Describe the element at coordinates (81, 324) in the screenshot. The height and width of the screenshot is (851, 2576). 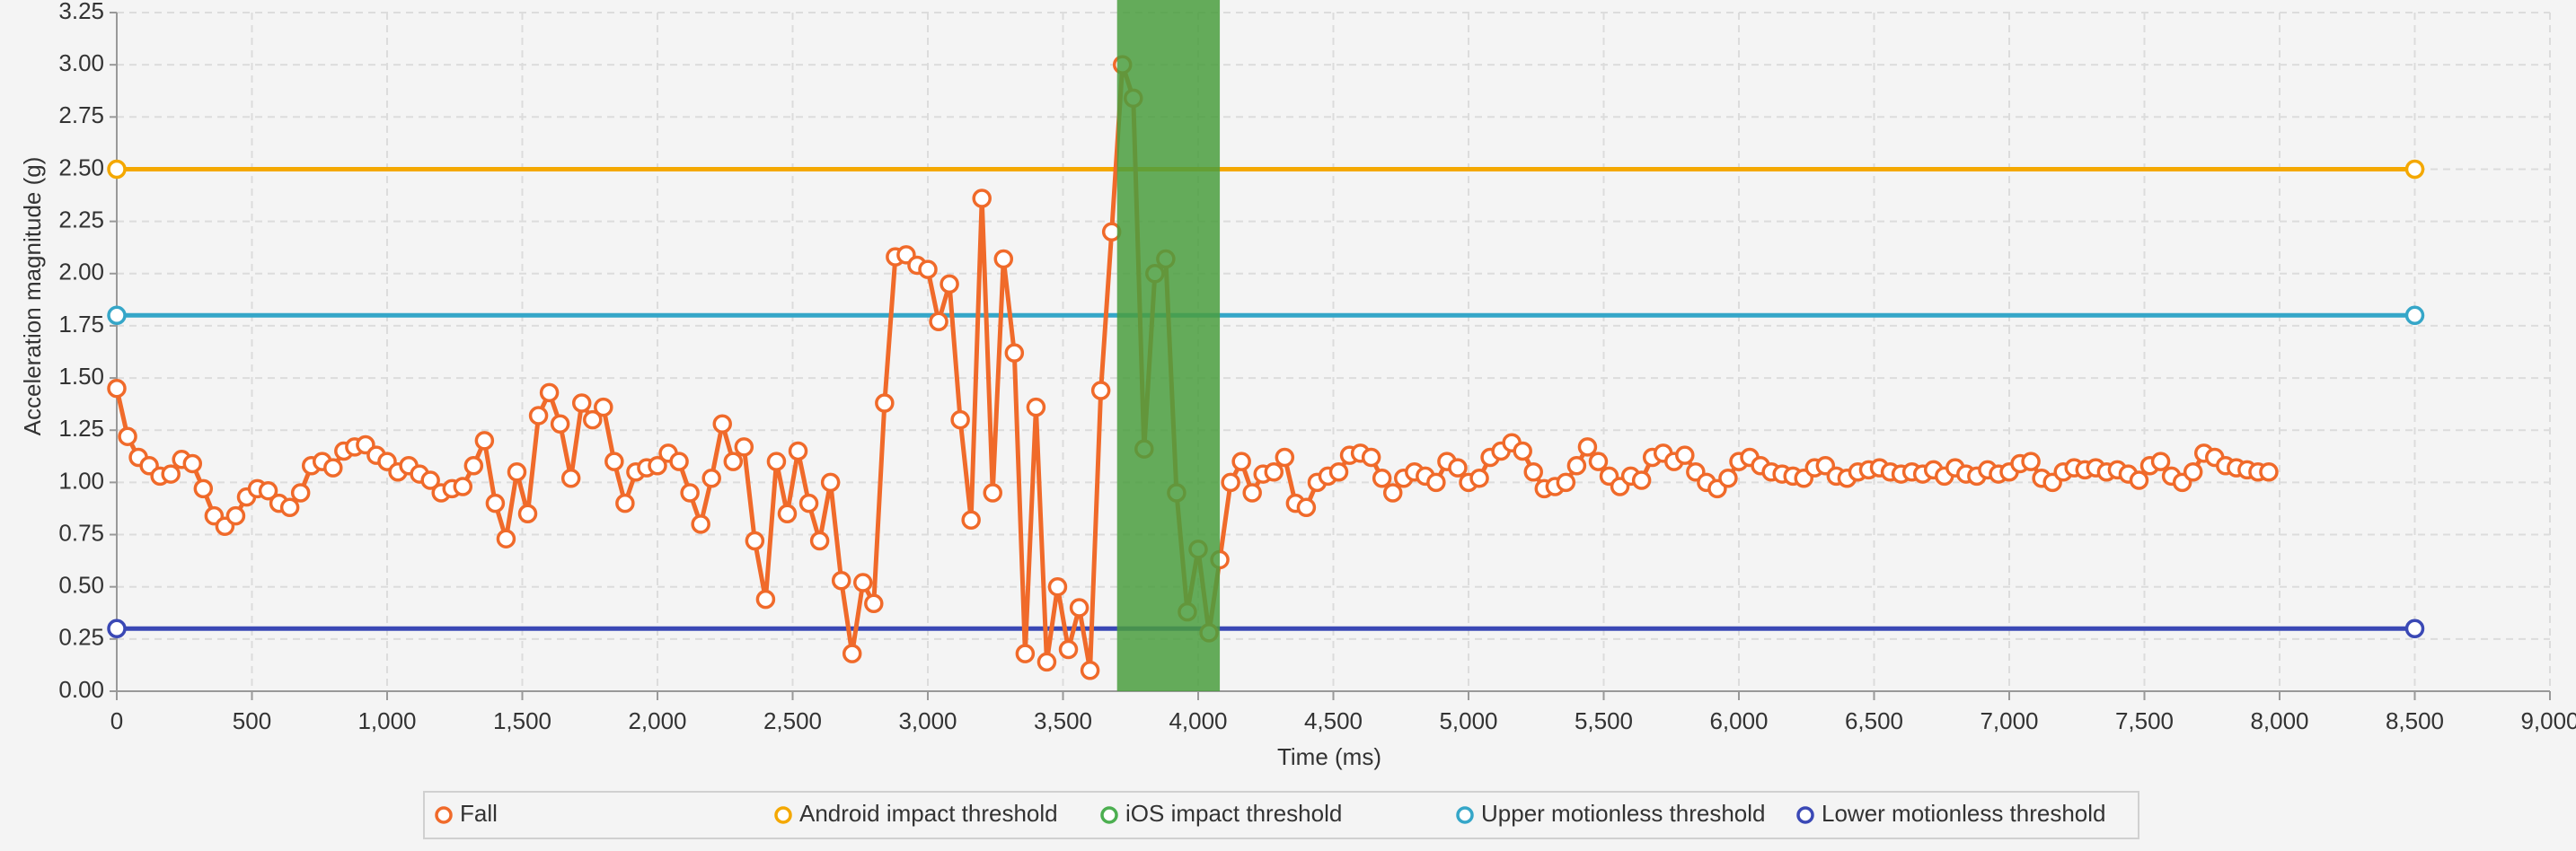
I see `y-tick-label: 1.75` at that location.